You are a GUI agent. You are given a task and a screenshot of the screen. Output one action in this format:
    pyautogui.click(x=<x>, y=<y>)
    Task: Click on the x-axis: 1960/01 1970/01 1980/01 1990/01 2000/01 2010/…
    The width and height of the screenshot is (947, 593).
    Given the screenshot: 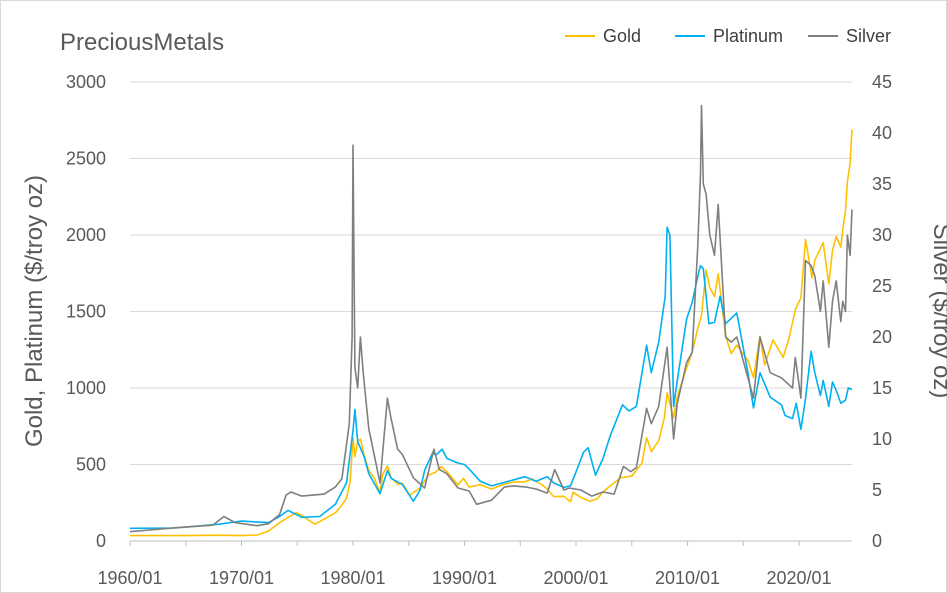 What is the action you would take?
    pyautogui.click(x=474, y=564)
    